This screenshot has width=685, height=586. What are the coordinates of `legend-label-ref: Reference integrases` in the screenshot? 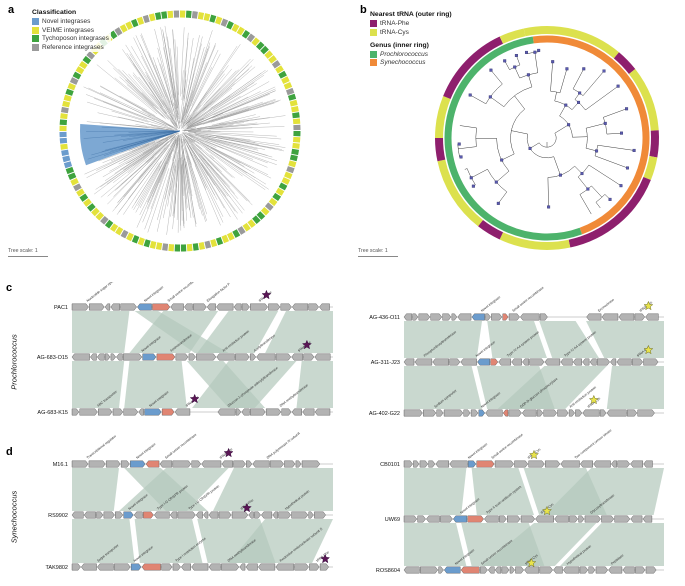 It's located at (73, 47).